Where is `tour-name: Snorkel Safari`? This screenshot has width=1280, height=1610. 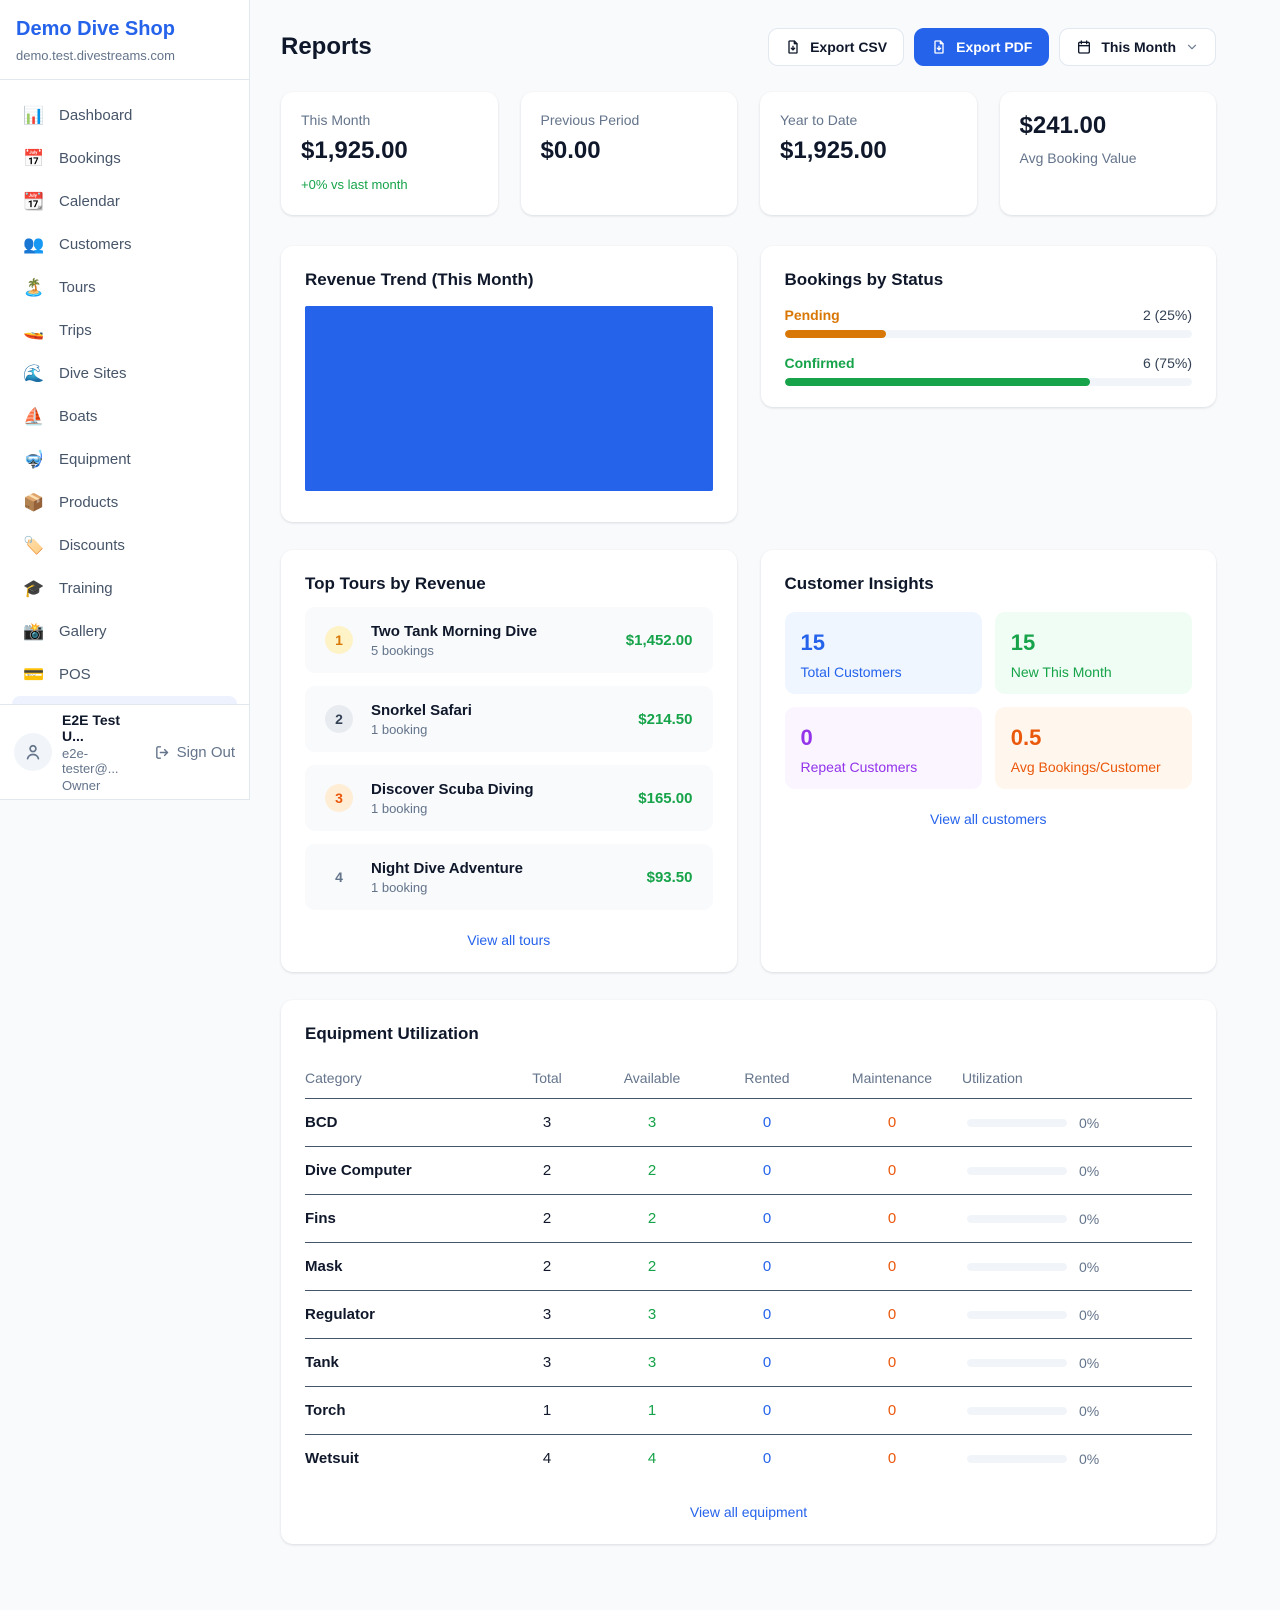 tour-name: Snorkel Safari is located at coordinates (421, 710).